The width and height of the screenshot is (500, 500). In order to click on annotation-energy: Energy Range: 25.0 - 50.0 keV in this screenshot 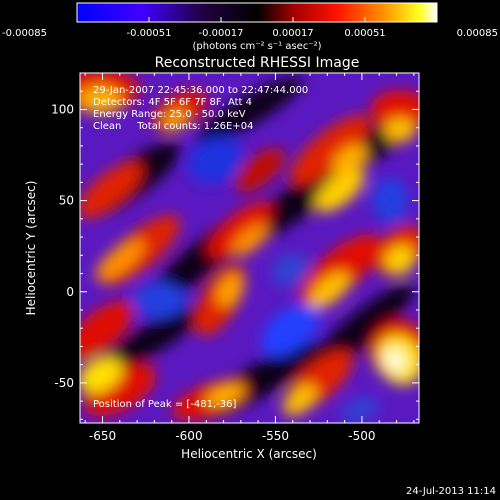, I will do `click(169, 114)`.